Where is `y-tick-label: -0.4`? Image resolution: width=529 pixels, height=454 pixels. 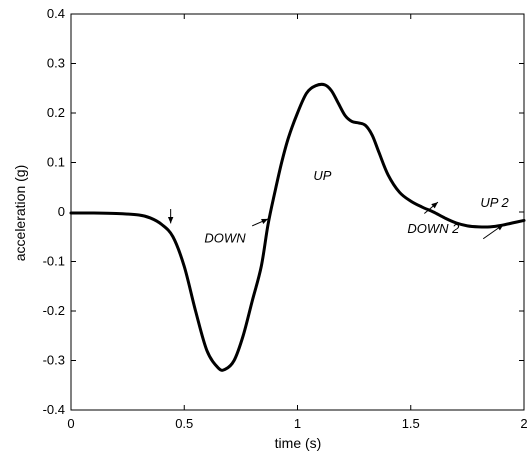 y-tick-label: -0.4 is located at coordinates (54, 409).